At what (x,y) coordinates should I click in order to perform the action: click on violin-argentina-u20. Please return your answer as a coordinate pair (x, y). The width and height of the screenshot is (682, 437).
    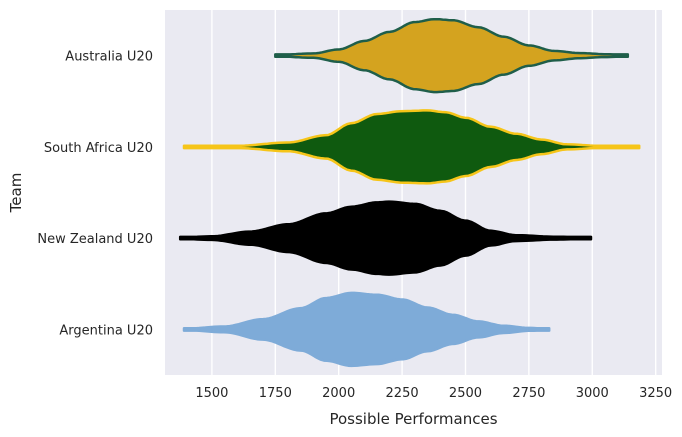
    Looking at the image, I should click on (366, 329).